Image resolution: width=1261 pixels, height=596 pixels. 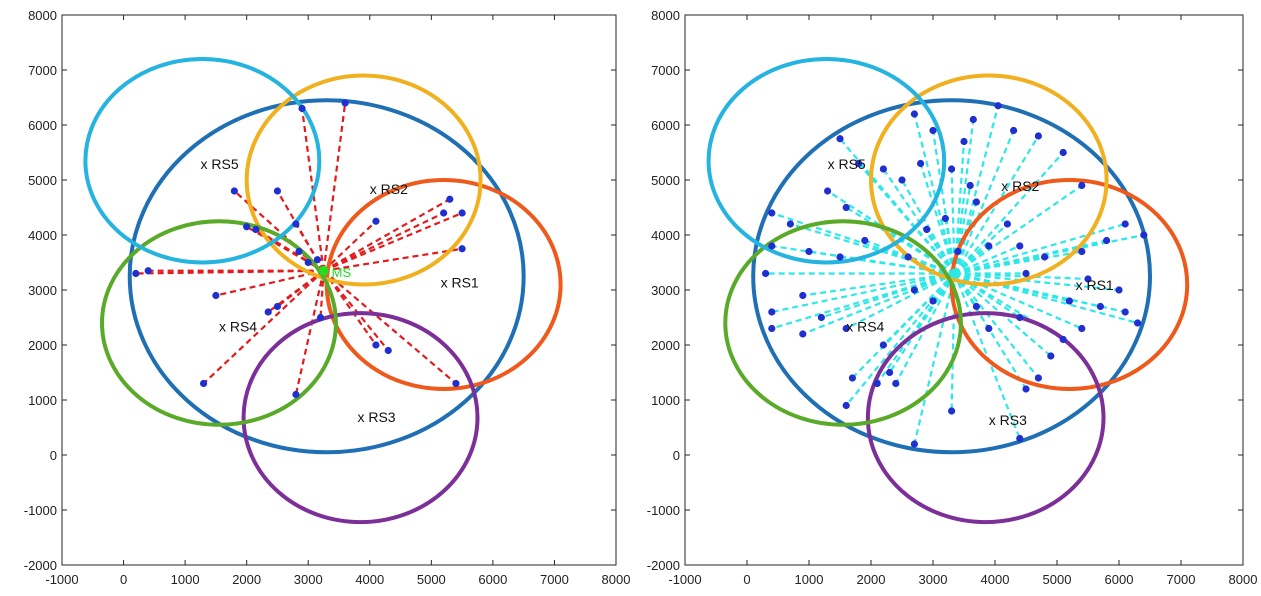 I want to click on y-tick-label: 8000, so click(x=42, y=15).